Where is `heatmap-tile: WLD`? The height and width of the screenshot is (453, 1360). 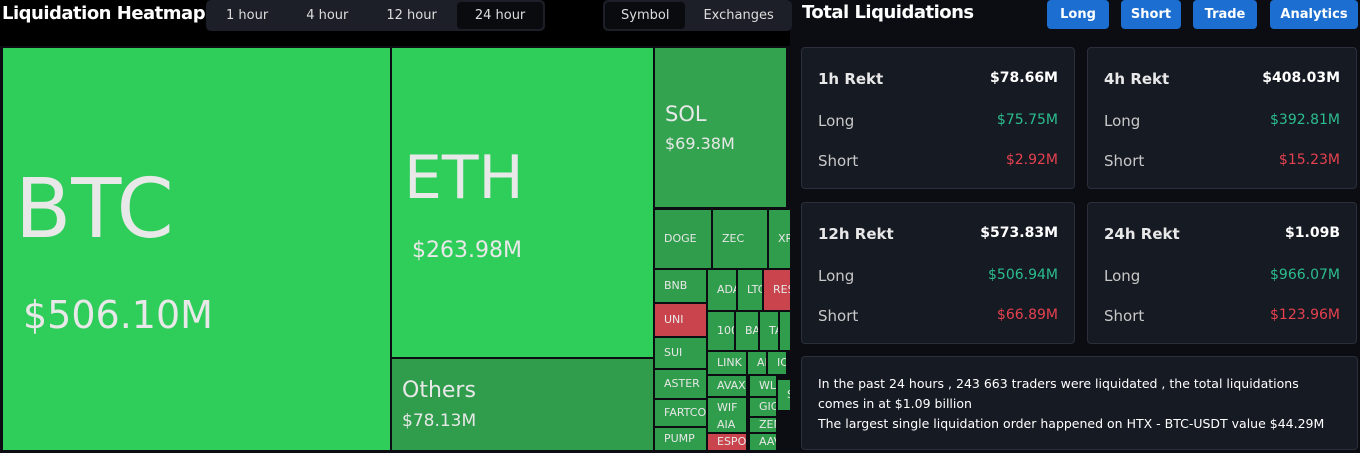 heatmap-tile: WLD is located at coordinates (763, 386).